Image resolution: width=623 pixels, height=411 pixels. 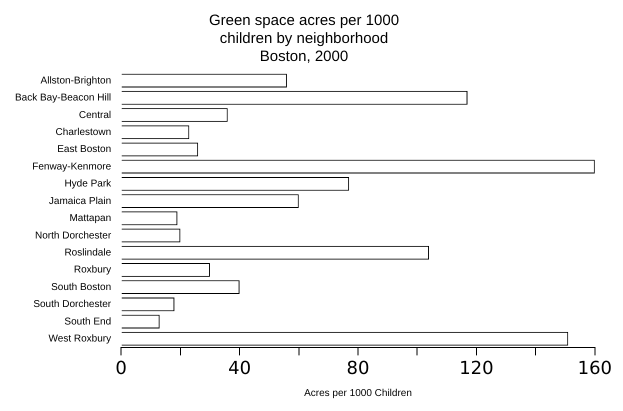 What do you see at coordinates (72, 166) in the screenshot?
I see `y-tick-label: Fenway-Kenmore` at bounding box center [72, 166].